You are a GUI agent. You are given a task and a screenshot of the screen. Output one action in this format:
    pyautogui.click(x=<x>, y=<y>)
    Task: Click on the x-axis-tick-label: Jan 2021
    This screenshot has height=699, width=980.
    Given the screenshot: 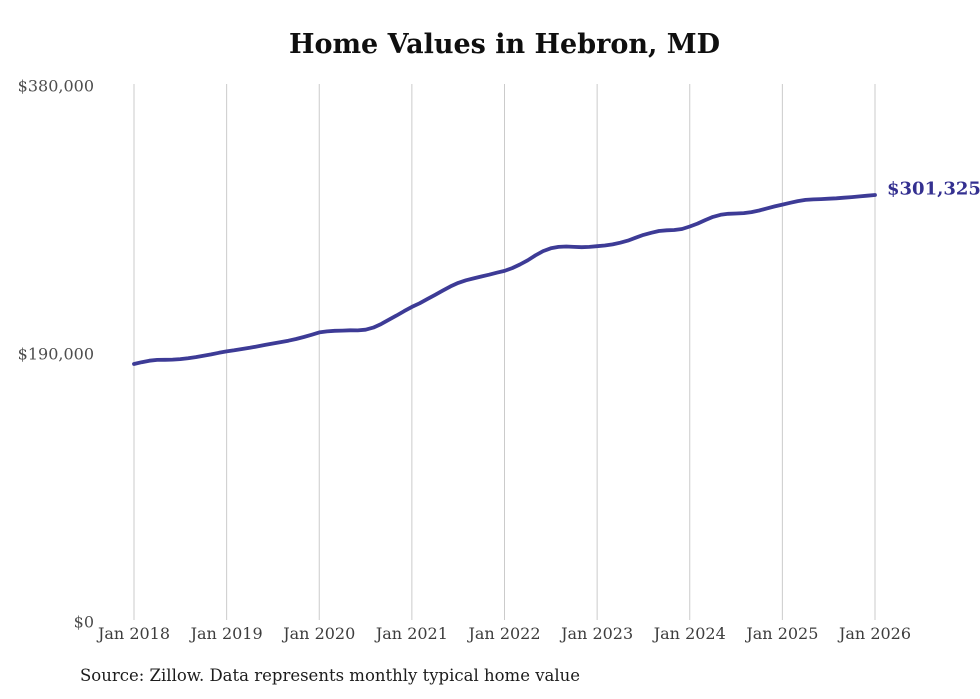 What is the action you would take?
    pyautogui.click(x=411, y=633)
    